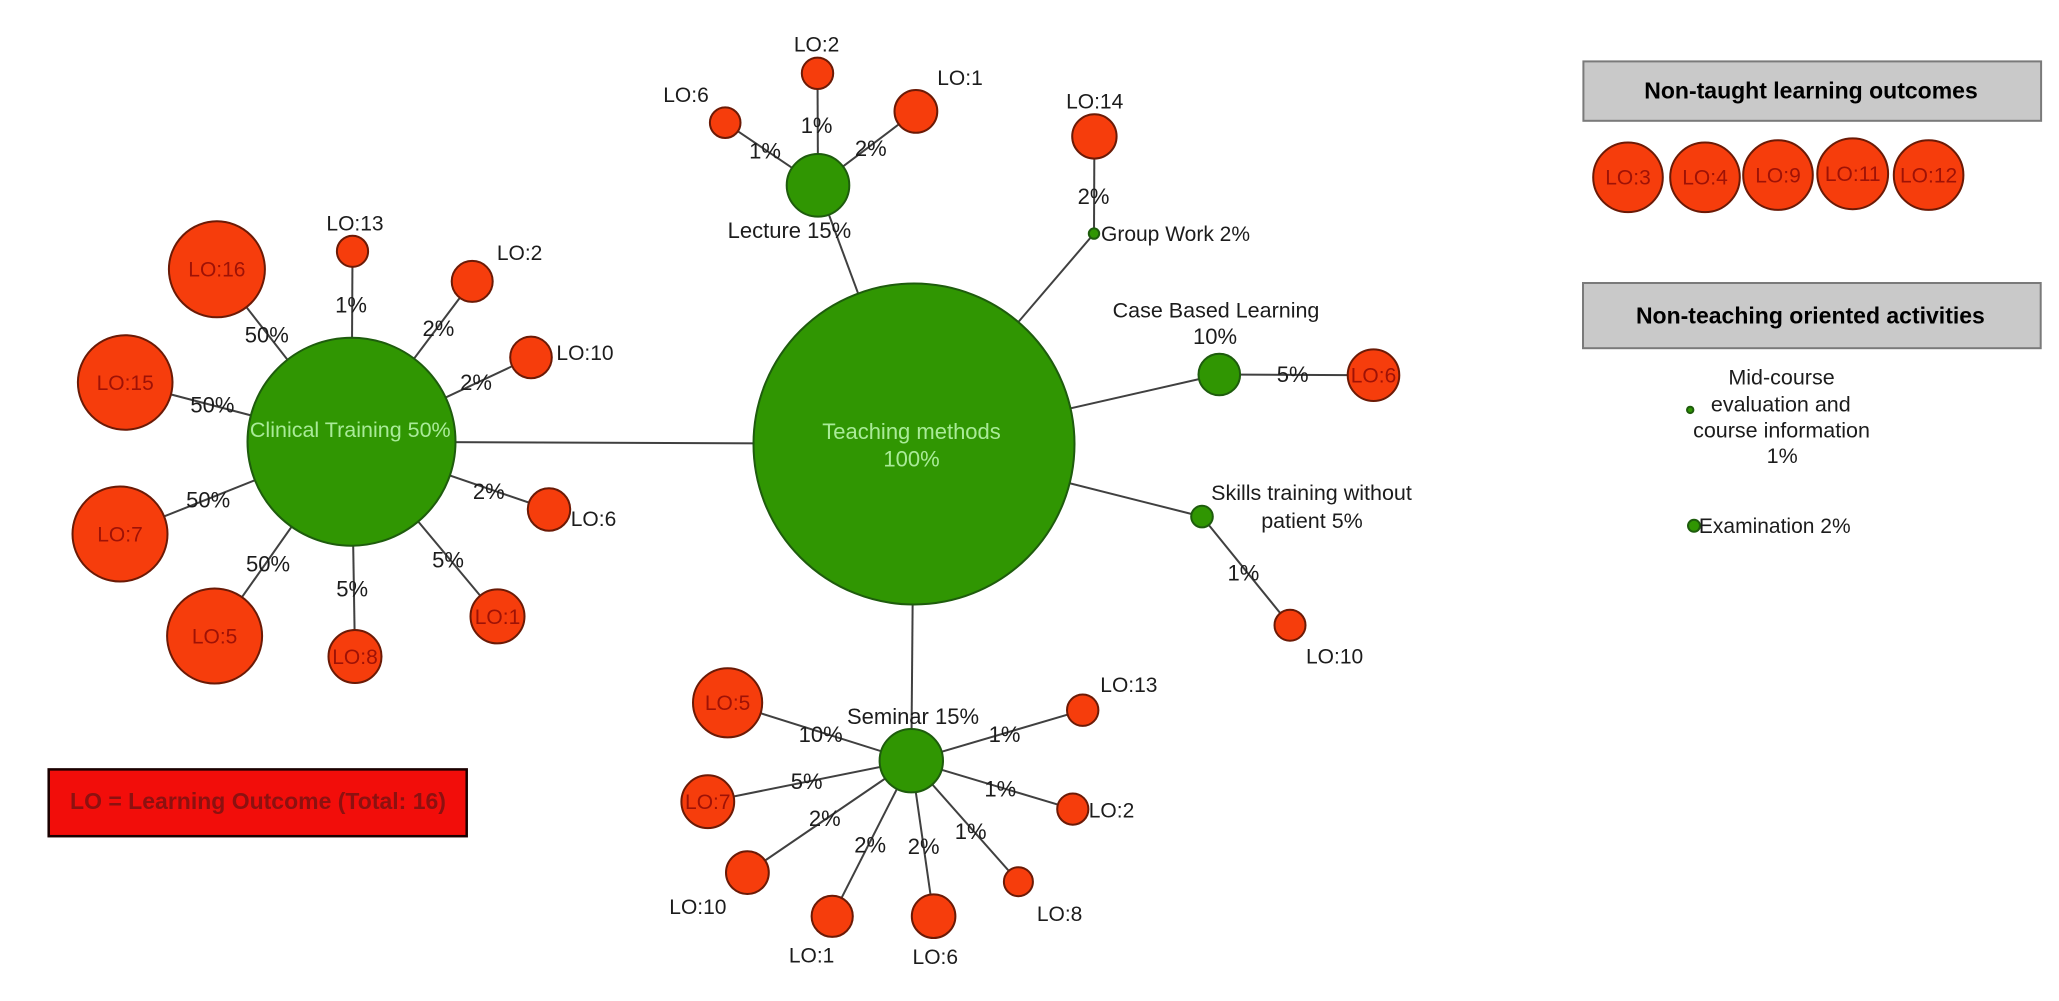 The width and height of the screenshot is (2059, 1001). What do you see at coordinates (1311, 493) in the screenshot?
I see `svg-text: Skills training without` at bounding box center [1311, 493].